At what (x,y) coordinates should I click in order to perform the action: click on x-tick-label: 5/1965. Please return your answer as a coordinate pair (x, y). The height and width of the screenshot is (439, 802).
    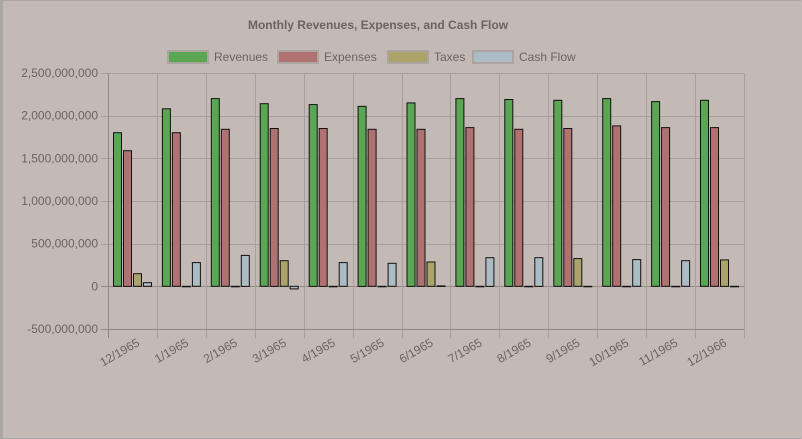
    Looking at the image, I should click on (367, 350).